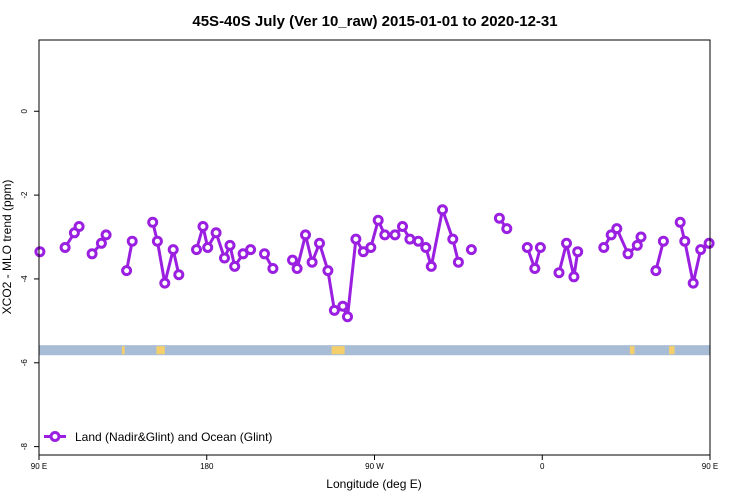  Describe the element at coordinates (55, 436) in the screenshot. I see `legend-marker-swatch` at that location.